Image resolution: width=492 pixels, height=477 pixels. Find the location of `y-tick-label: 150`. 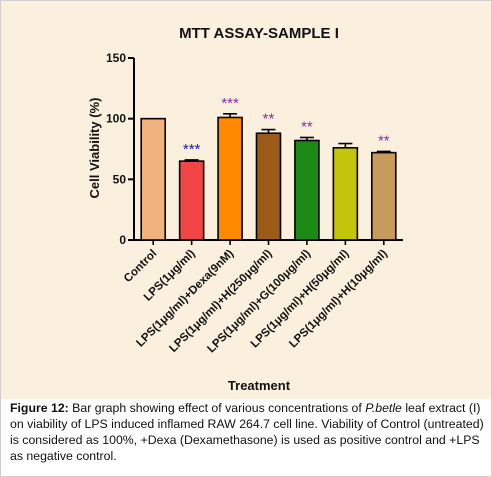

y-tick-label: 150 is located at coordinates (116, 58).